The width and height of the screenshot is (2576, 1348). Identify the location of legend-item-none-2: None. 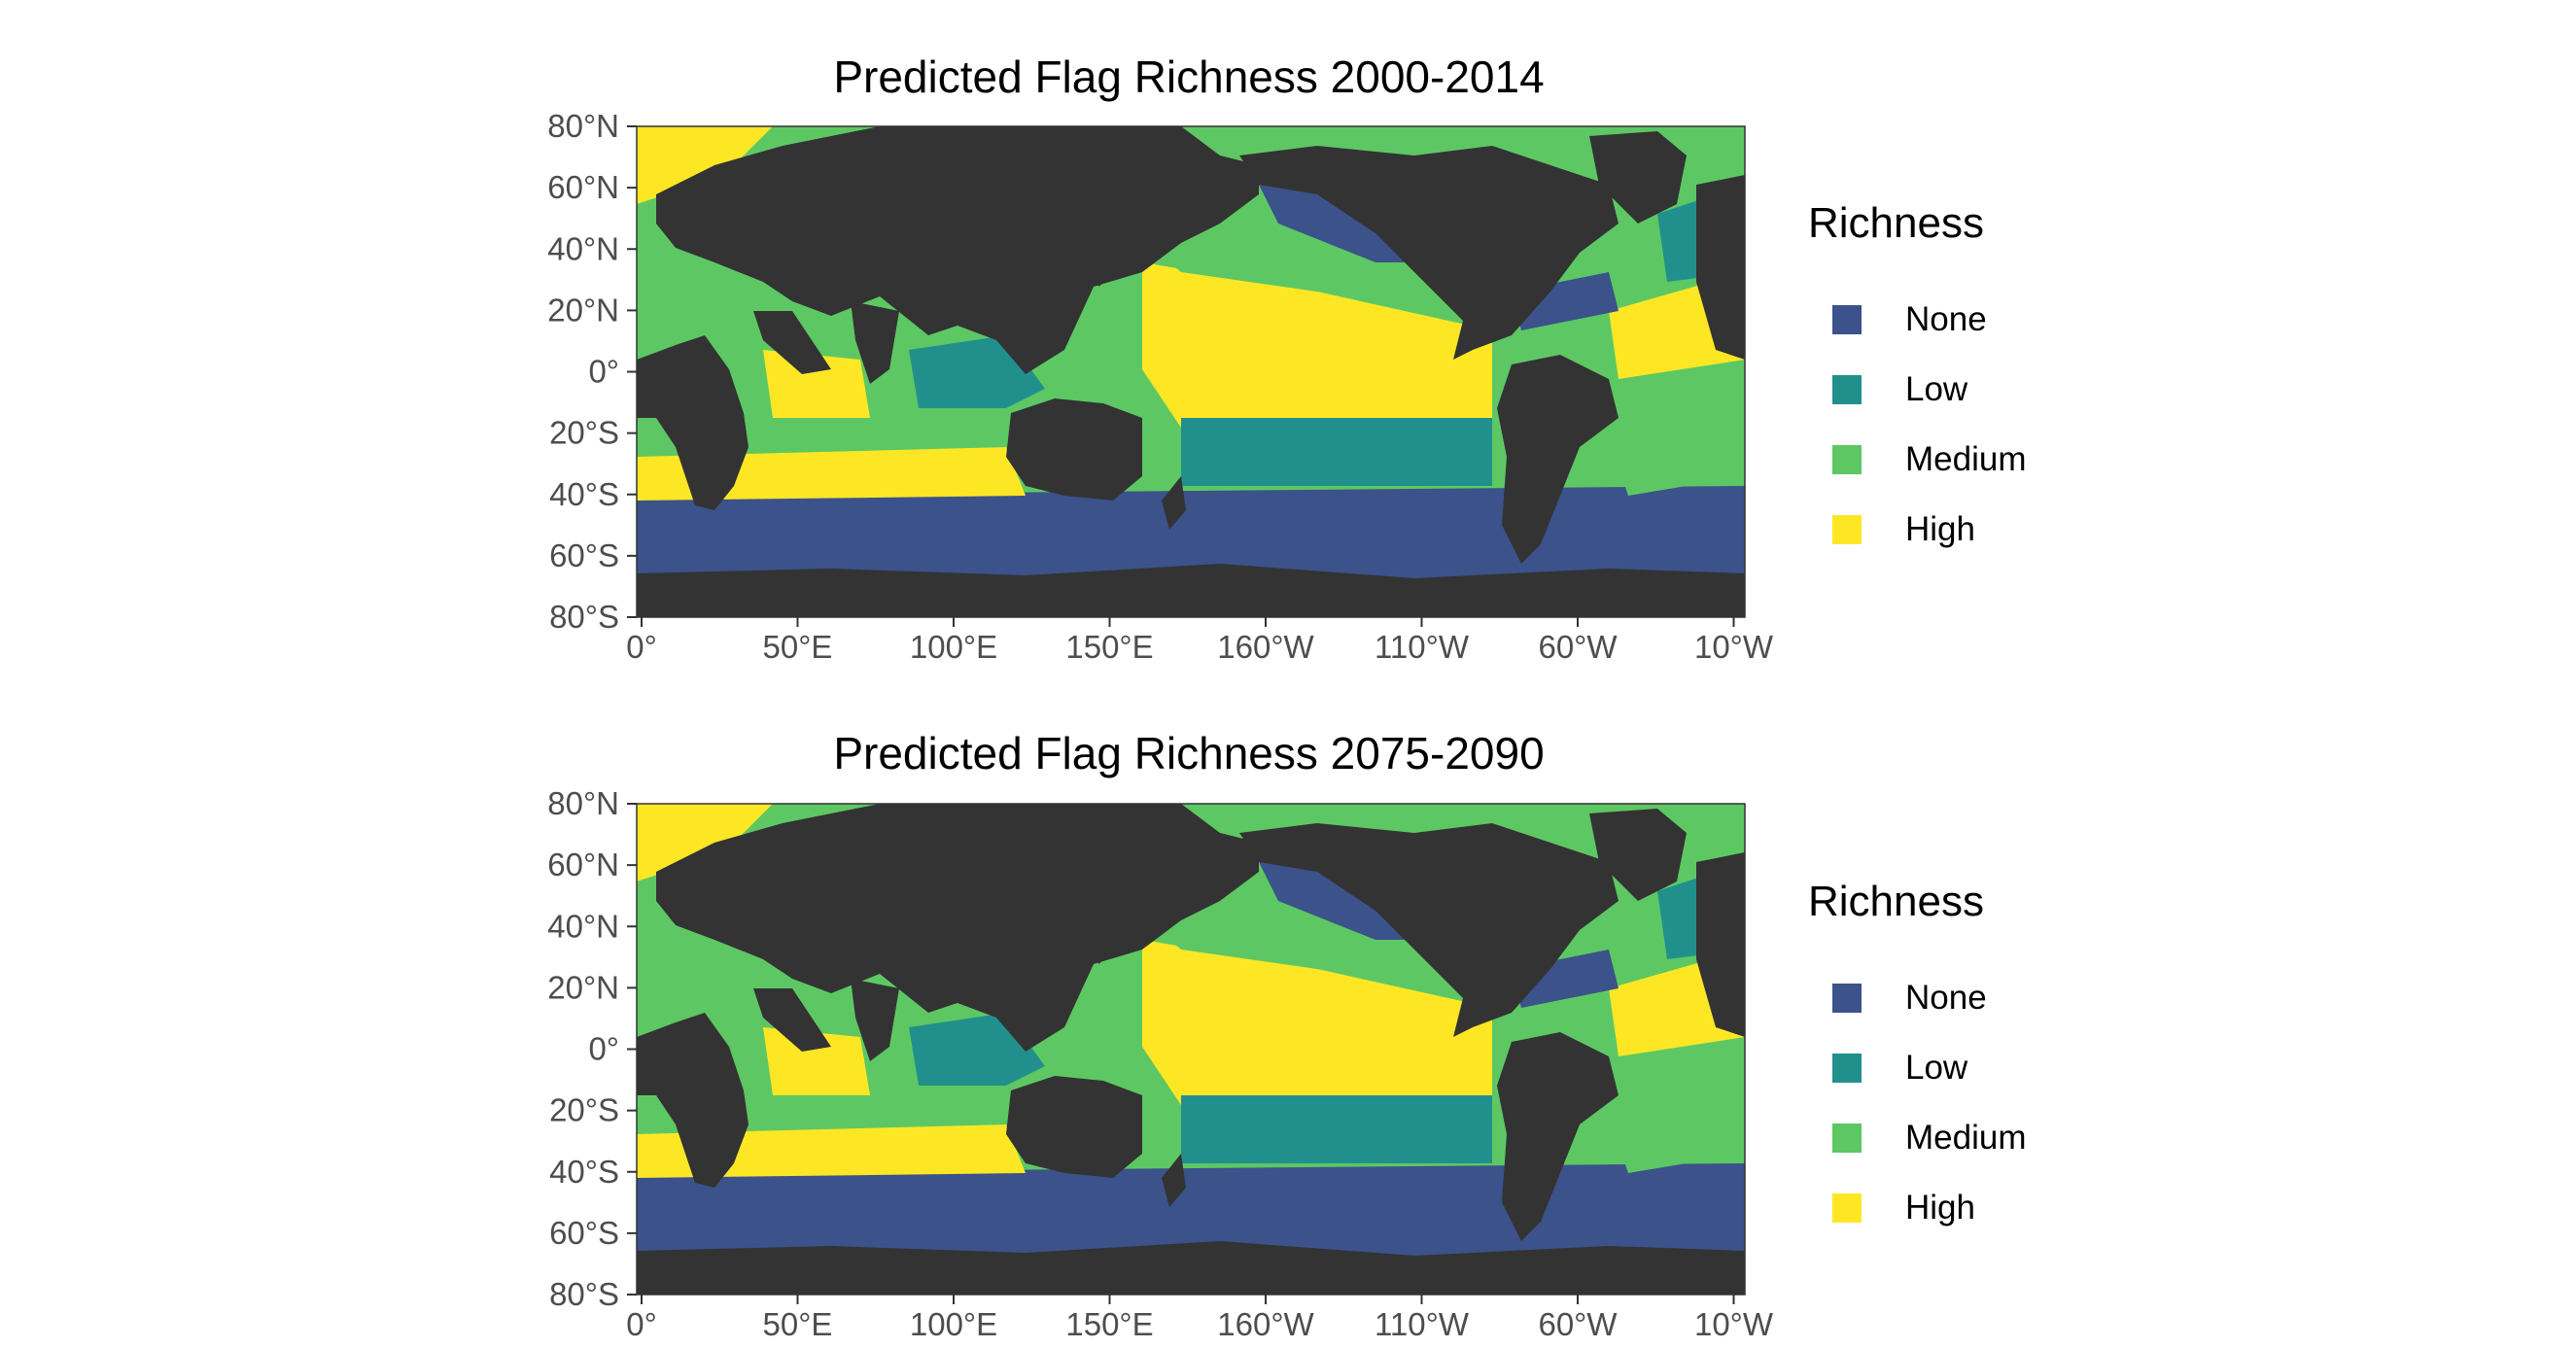
(1963, 998).